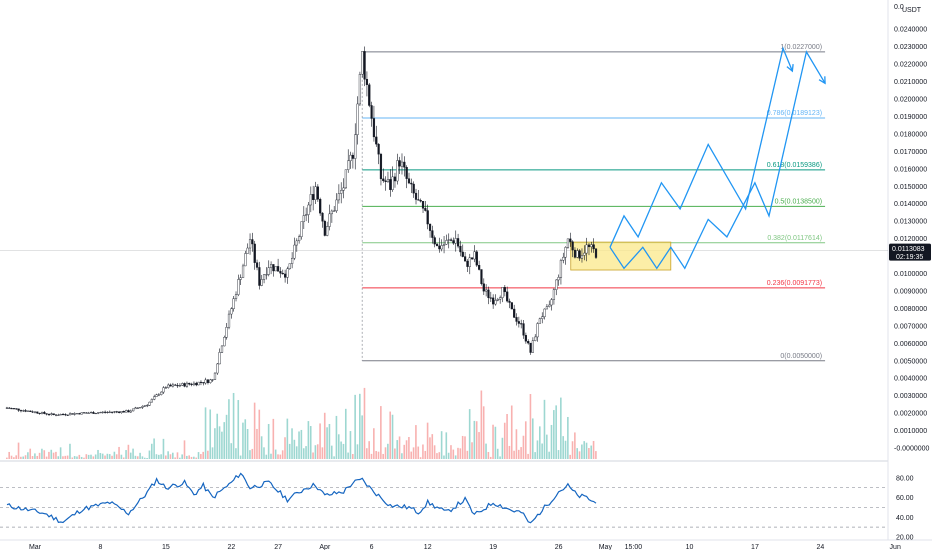  What do you see at coordinates (910, 30) in the screenshot?
I see `price-tick-label: 0.0240000` at bounding box center [910, 30].